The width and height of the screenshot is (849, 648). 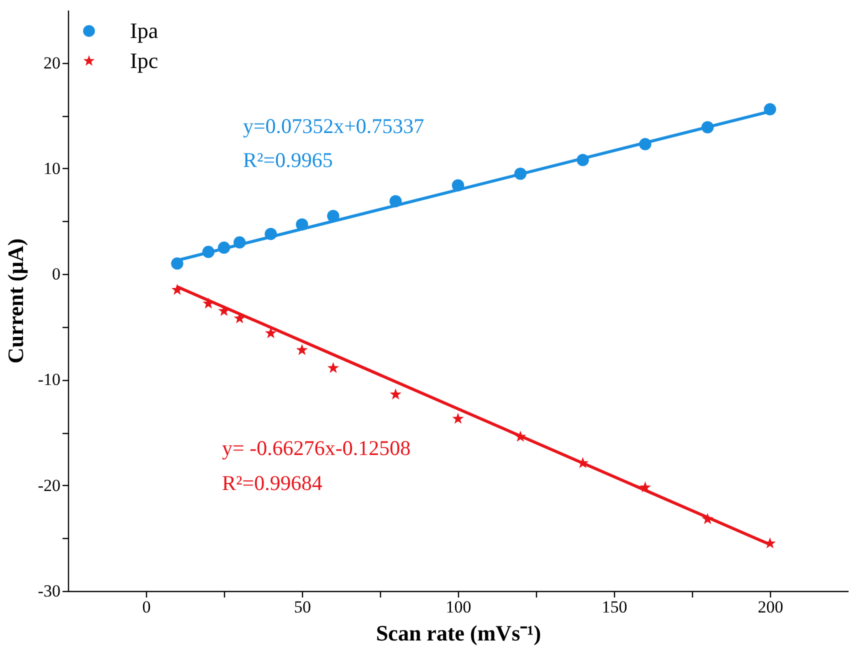 I want to click on y-tick-label: -10, so click(x=49, y=380).